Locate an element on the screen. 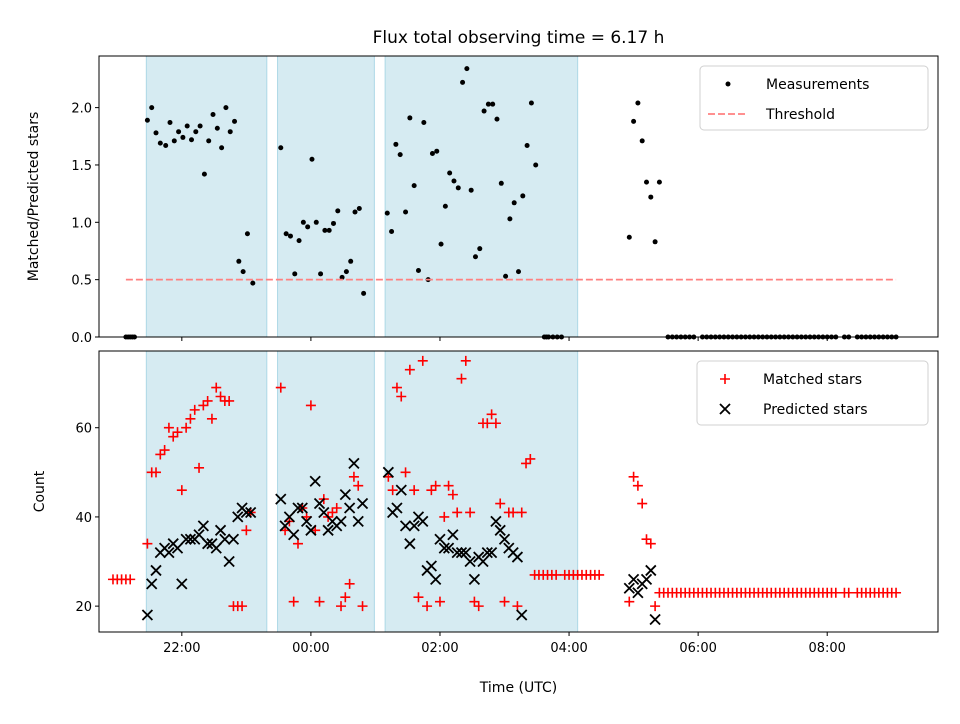 The width and height of the screenshot is (960, 724). legend: Measurements Threshold is located at coordinates (814, 98).